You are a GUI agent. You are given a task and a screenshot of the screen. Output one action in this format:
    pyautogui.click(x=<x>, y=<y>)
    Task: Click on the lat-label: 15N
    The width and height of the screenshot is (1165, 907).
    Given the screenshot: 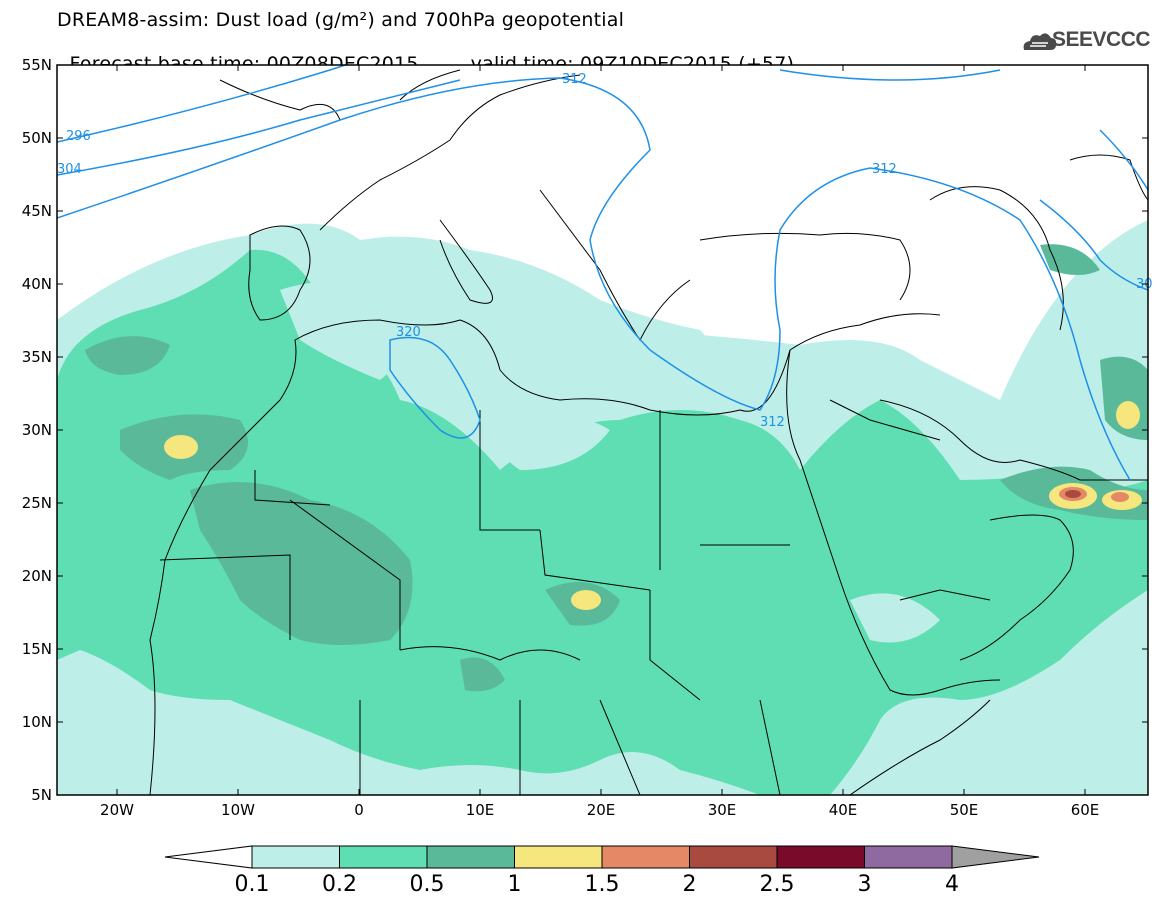 What is the action you would take?
    pyautogui.click(x=37, y=649)
    